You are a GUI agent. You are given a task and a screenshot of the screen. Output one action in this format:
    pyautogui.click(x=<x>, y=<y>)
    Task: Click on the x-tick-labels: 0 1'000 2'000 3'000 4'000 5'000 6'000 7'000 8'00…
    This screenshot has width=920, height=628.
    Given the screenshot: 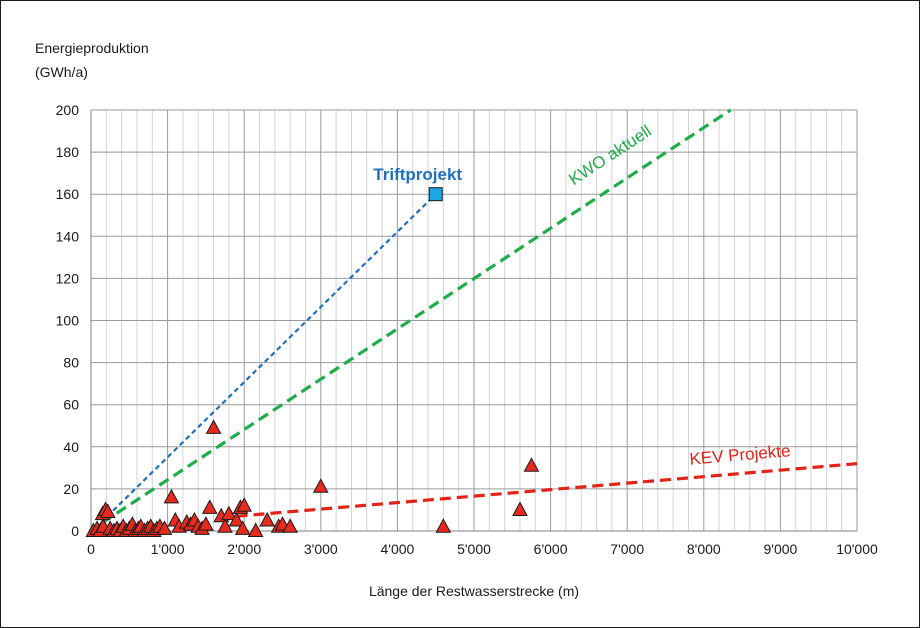 What is the action you would take?
    pyautogui.click(x=482, y=549)
    